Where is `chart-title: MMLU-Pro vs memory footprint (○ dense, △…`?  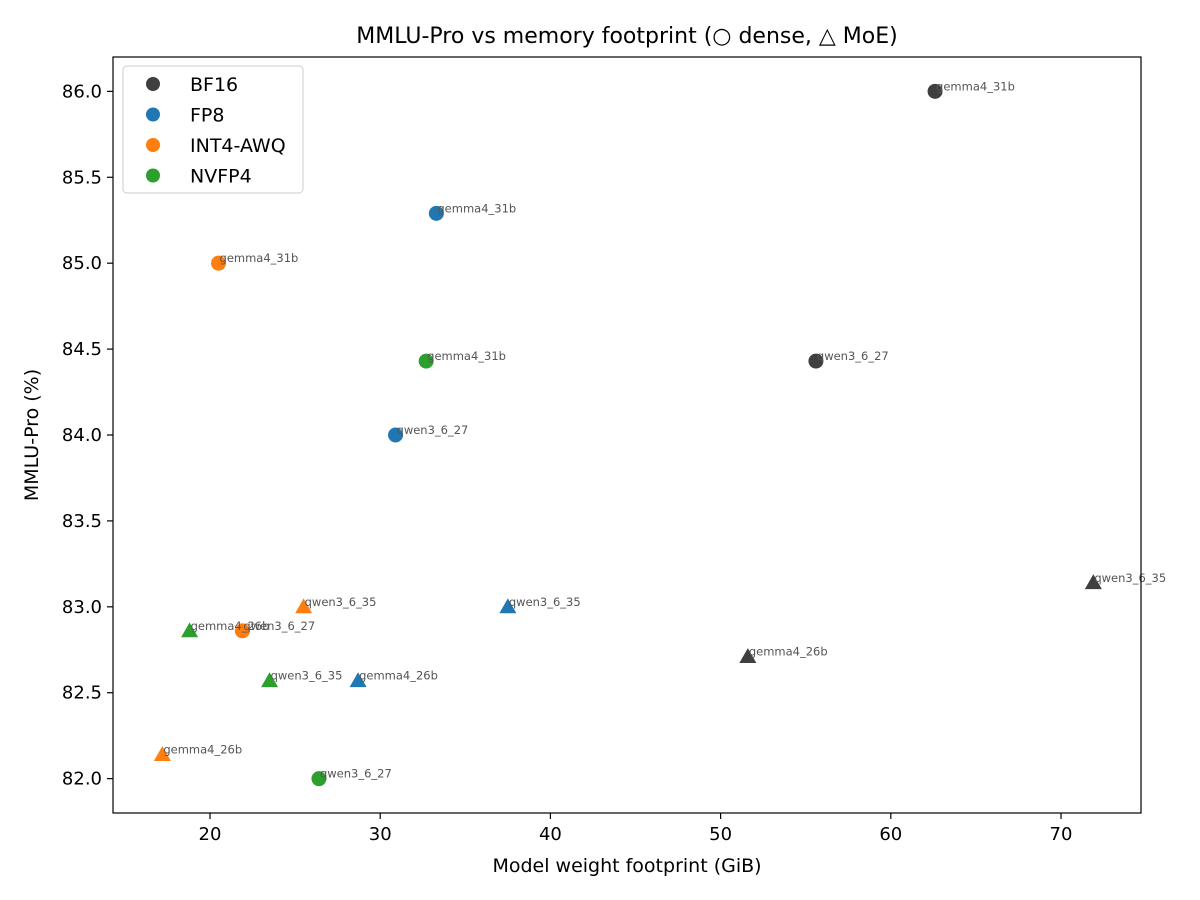 chart-title: MMLU-Pro vs memory footprint (○ dense, △… is located at coordinates (626, 36).